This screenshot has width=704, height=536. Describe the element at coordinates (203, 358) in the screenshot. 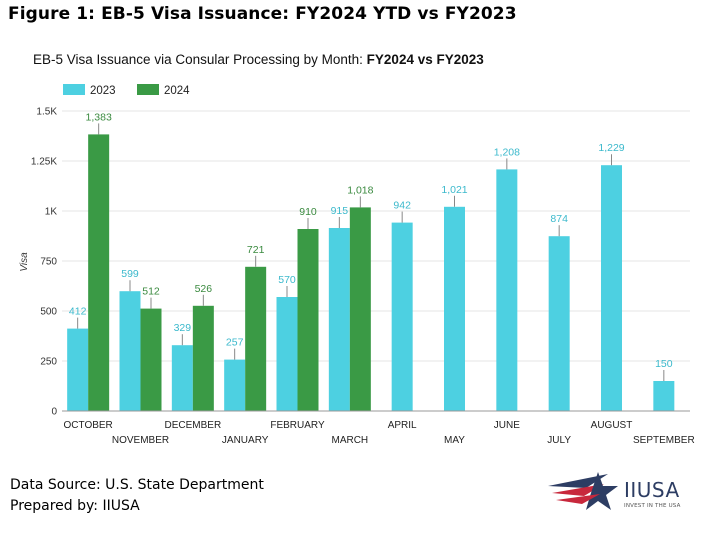

I see `bar-2024-december` at that location.